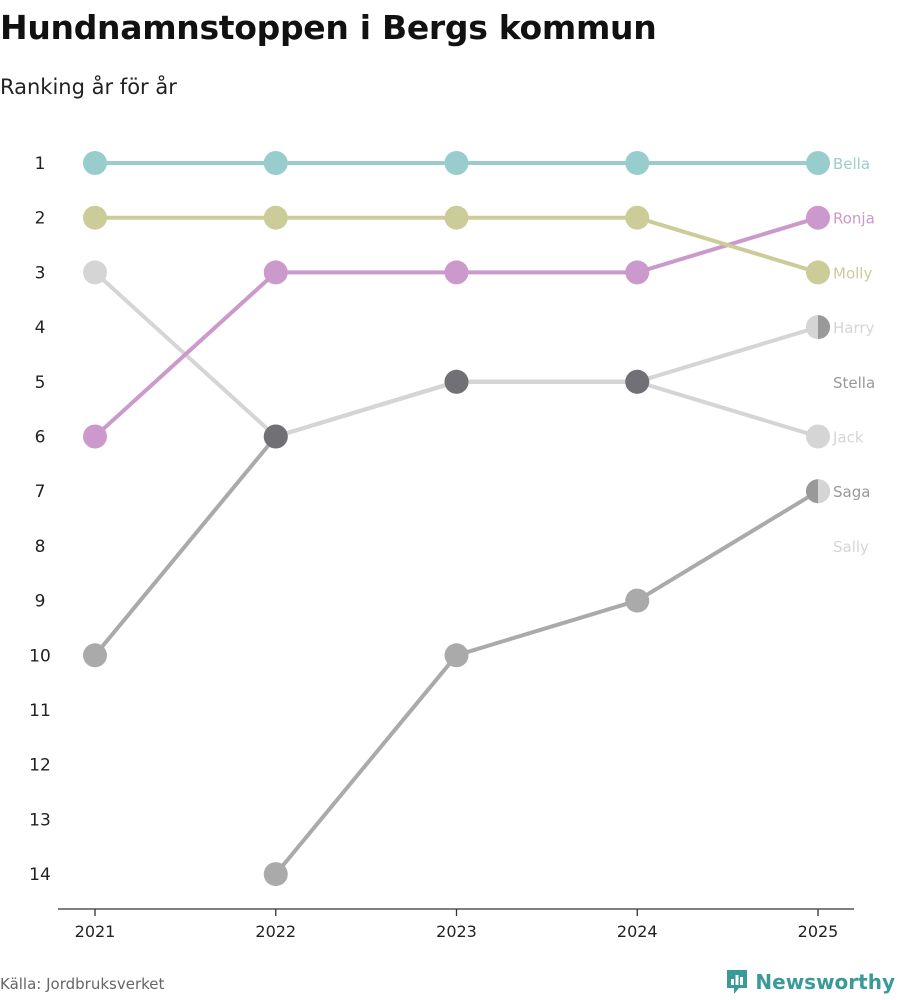 The height and width of the screenshot is (1000, 900). Describe the element at coordinates (40, 492) in the screenshot. I see `y-tick-label: 7` at that location.